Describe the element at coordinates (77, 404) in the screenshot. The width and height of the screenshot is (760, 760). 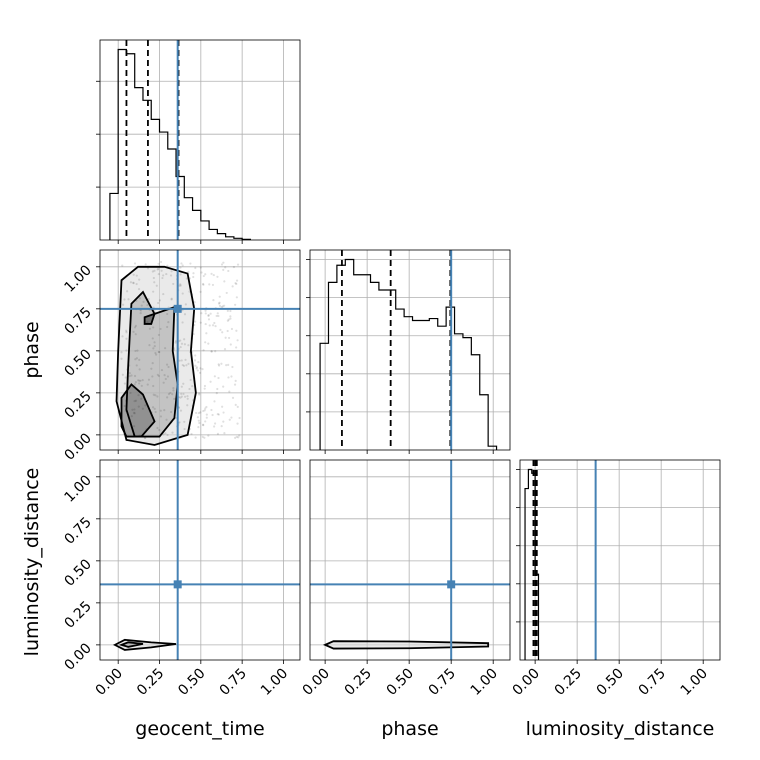
I see `y-tick-label: 0.25` at that location.